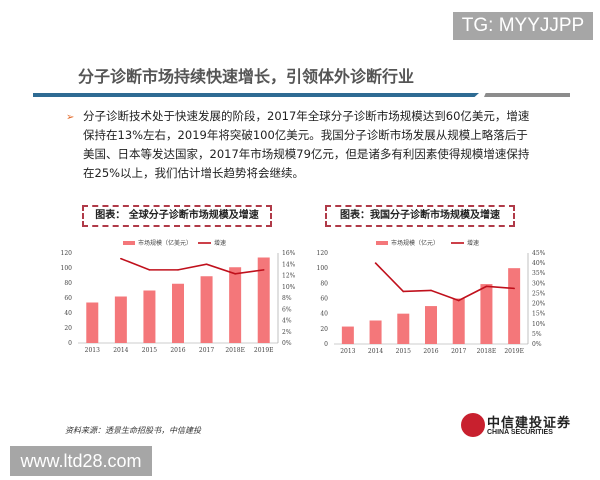 Image resolution: width=600 pixels, height=480 pixels. I want to click on right-tick-label: 8%, so click(287, 298).